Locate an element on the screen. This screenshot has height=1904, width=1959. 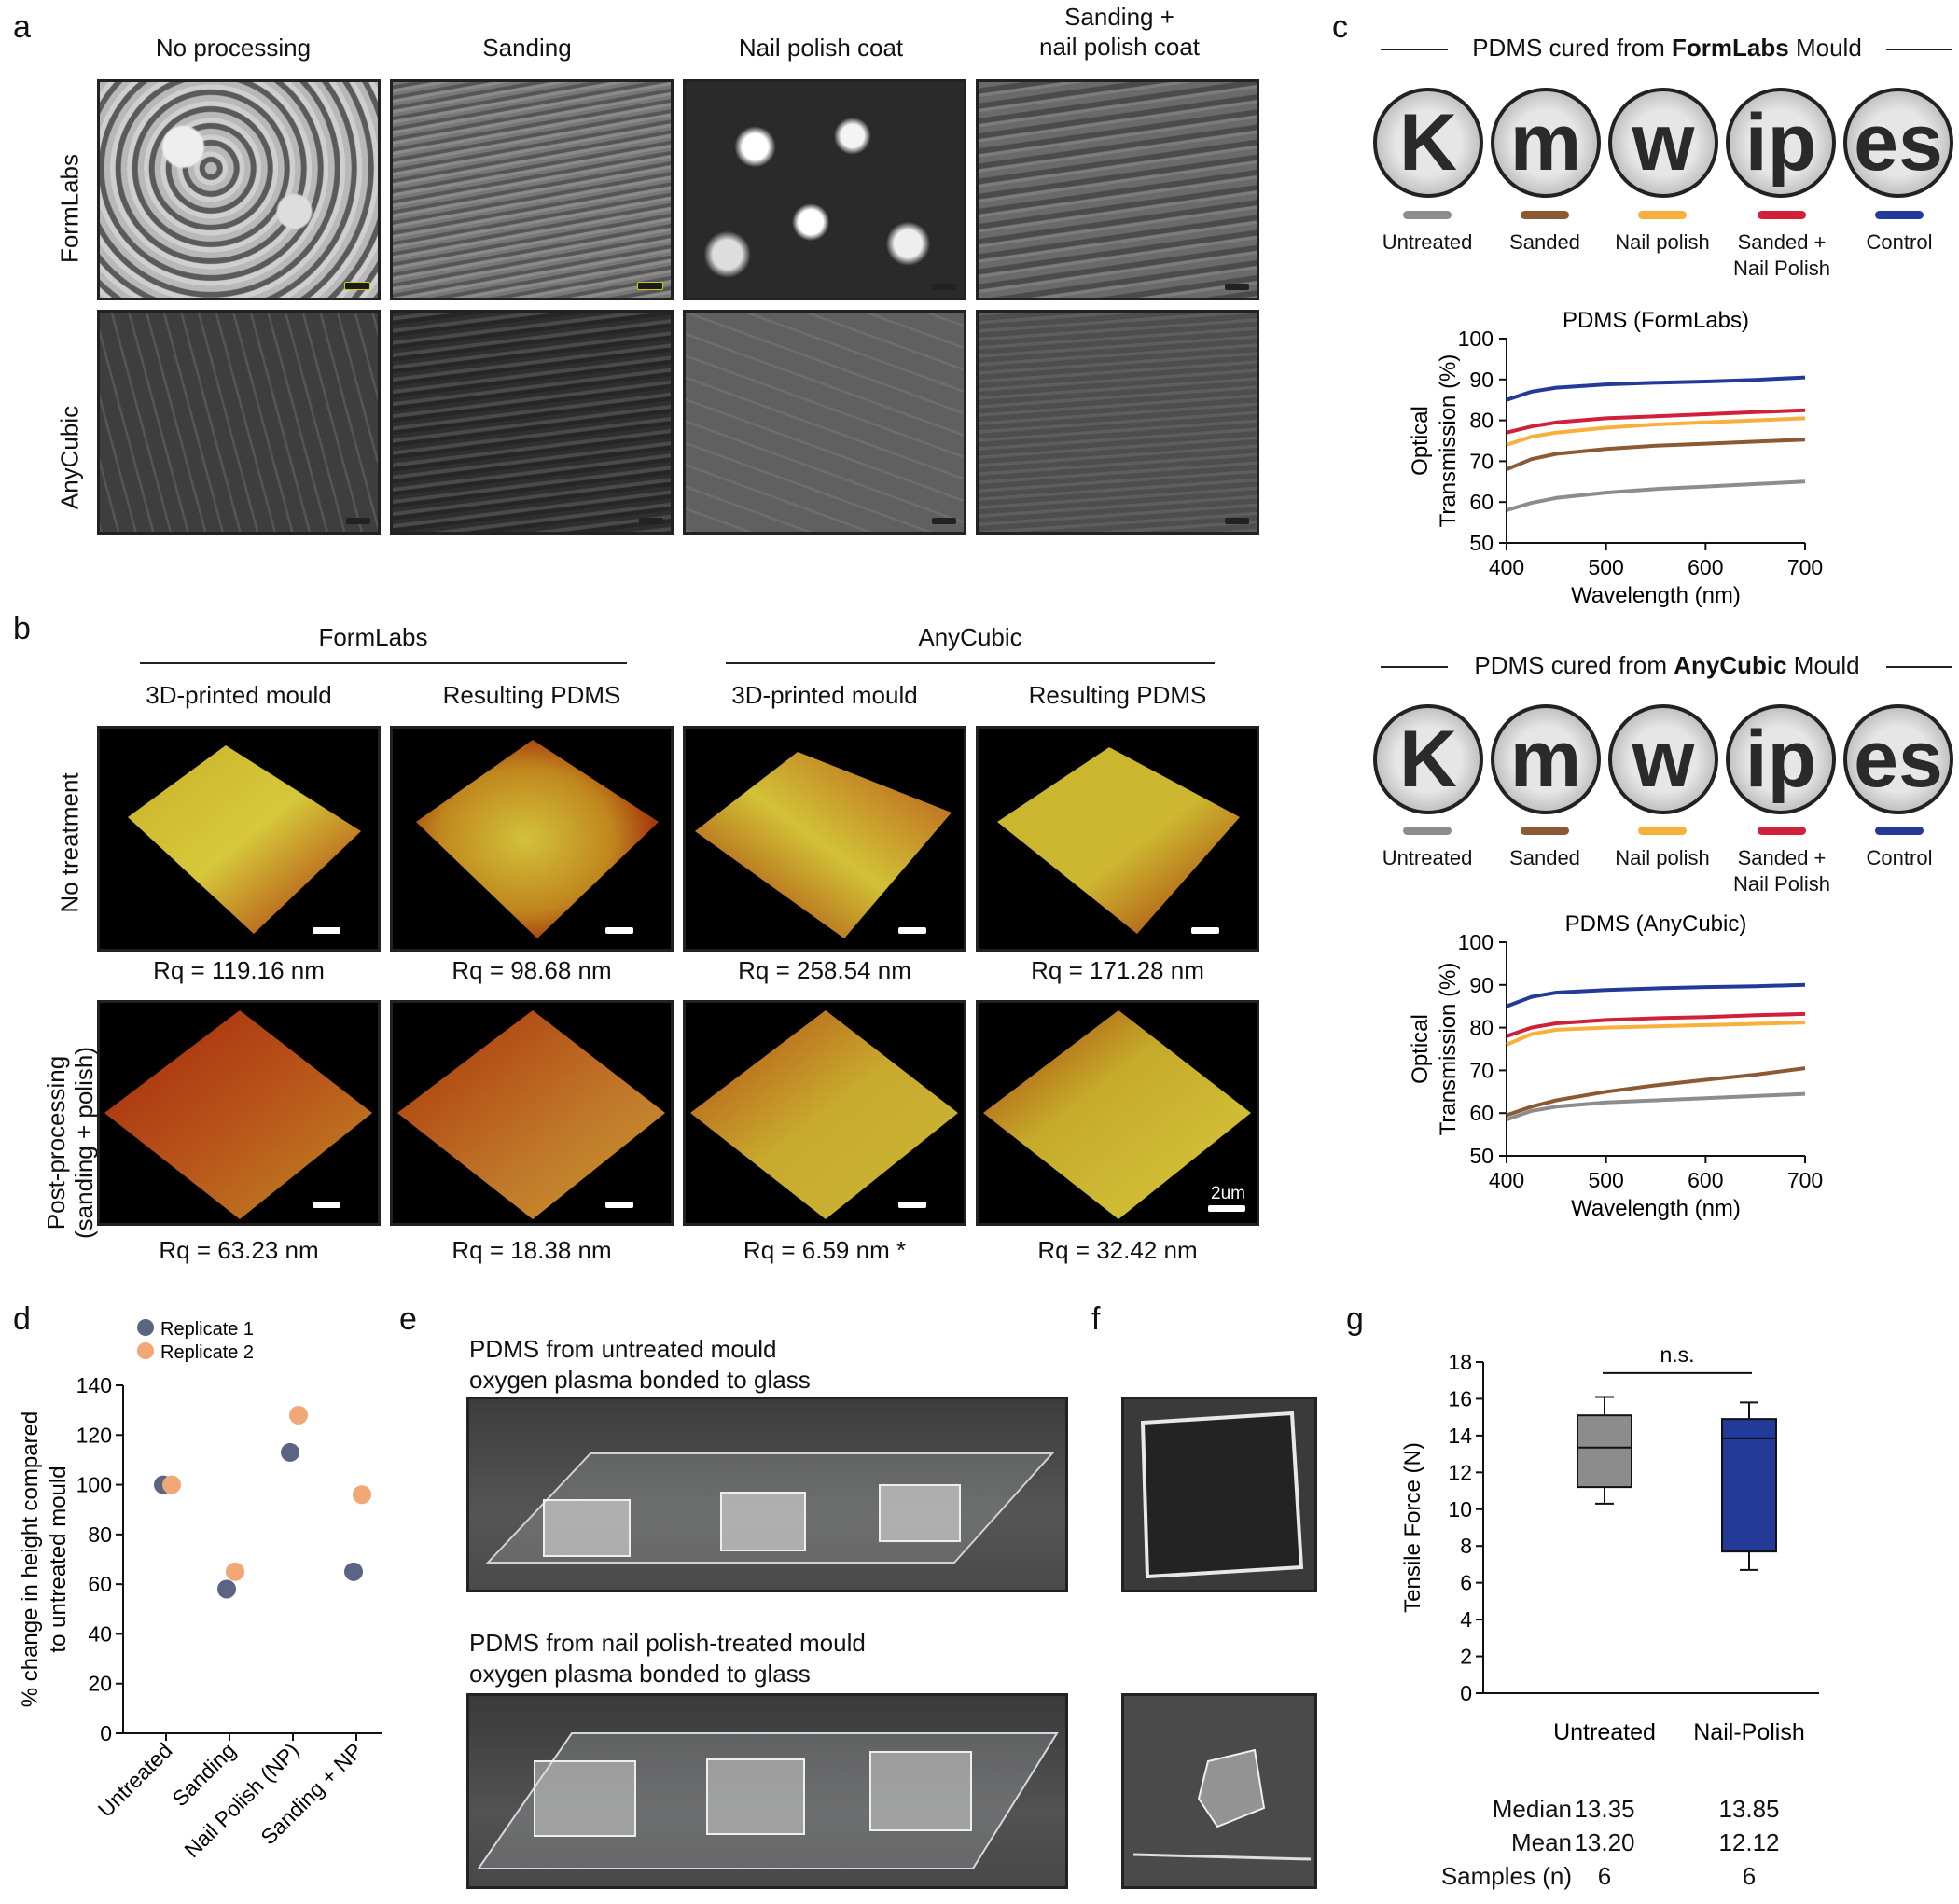
y-axis-label: Tensile Force (N) is located at coordinates (1412, 1527).